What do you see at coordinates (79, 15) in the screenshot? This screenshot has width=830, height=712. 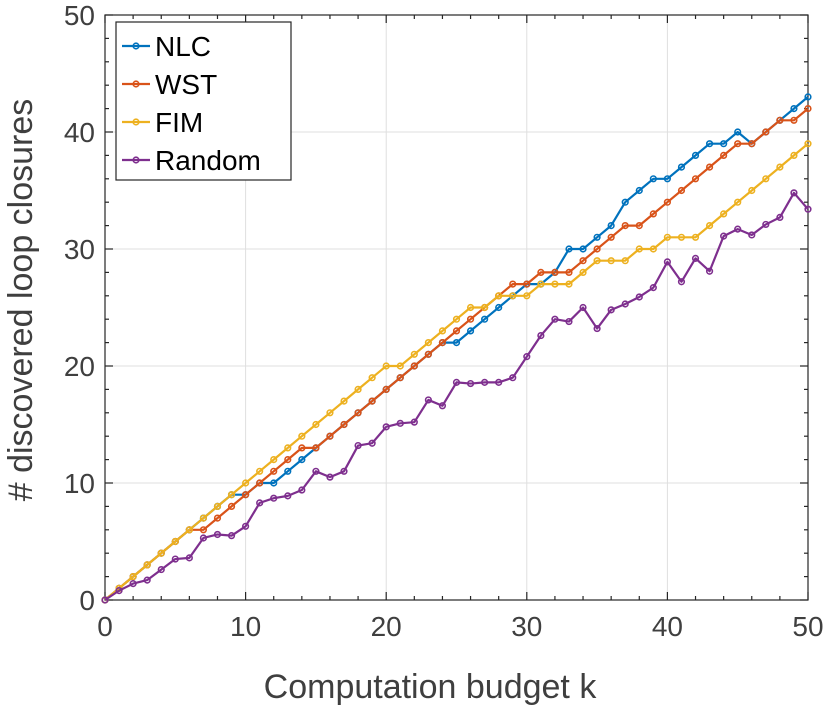 I see `y-tick-label: 50` at bounding box center [79, 15].